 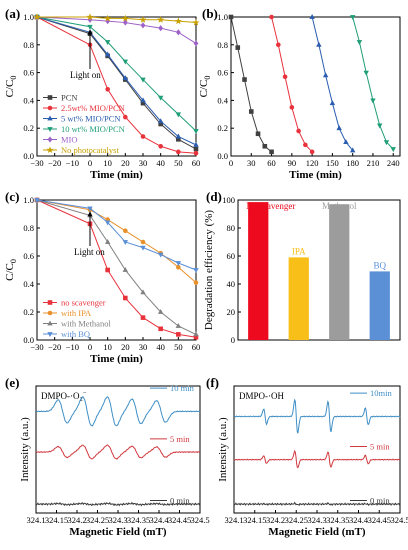 I want to click on legend-label: 5 wt% MIO/PCN, so click(x=91, y=119).